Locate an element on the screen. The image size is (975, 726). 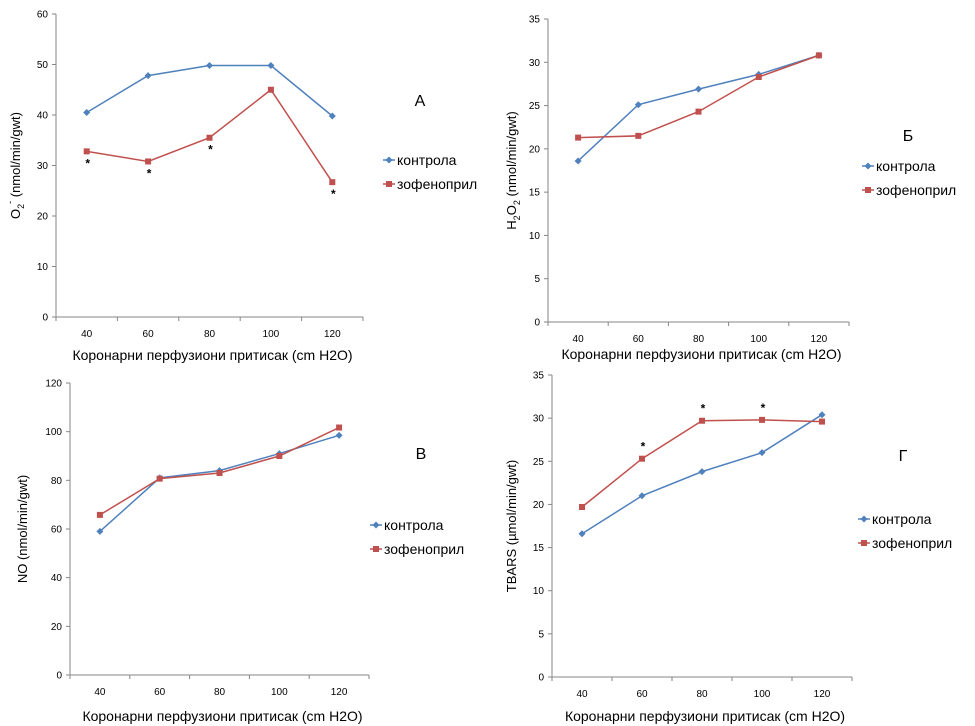
x-tick-label: 100 is located at coordinates (271, 334).